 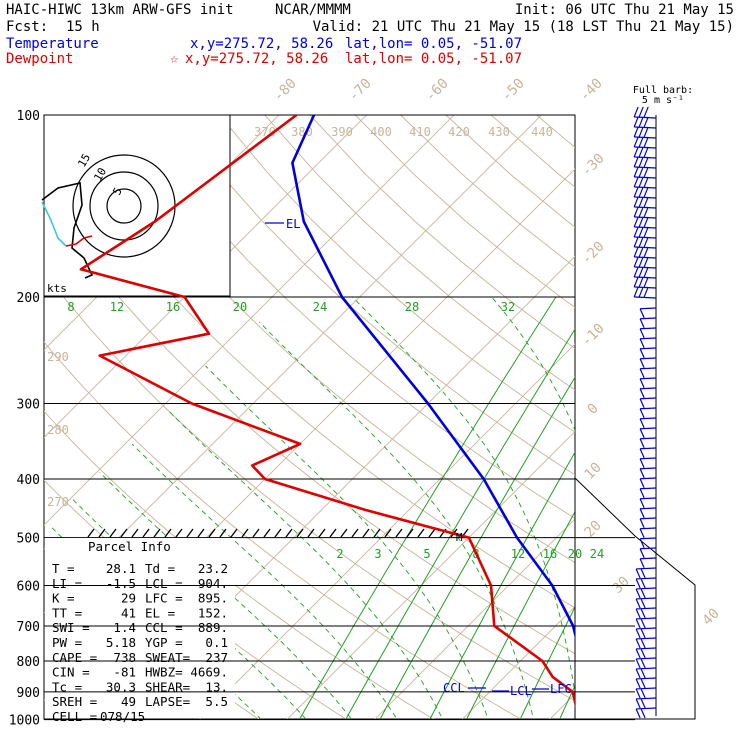 I want to click on temperature-legend: Temperature, so click(x=52, y=44).